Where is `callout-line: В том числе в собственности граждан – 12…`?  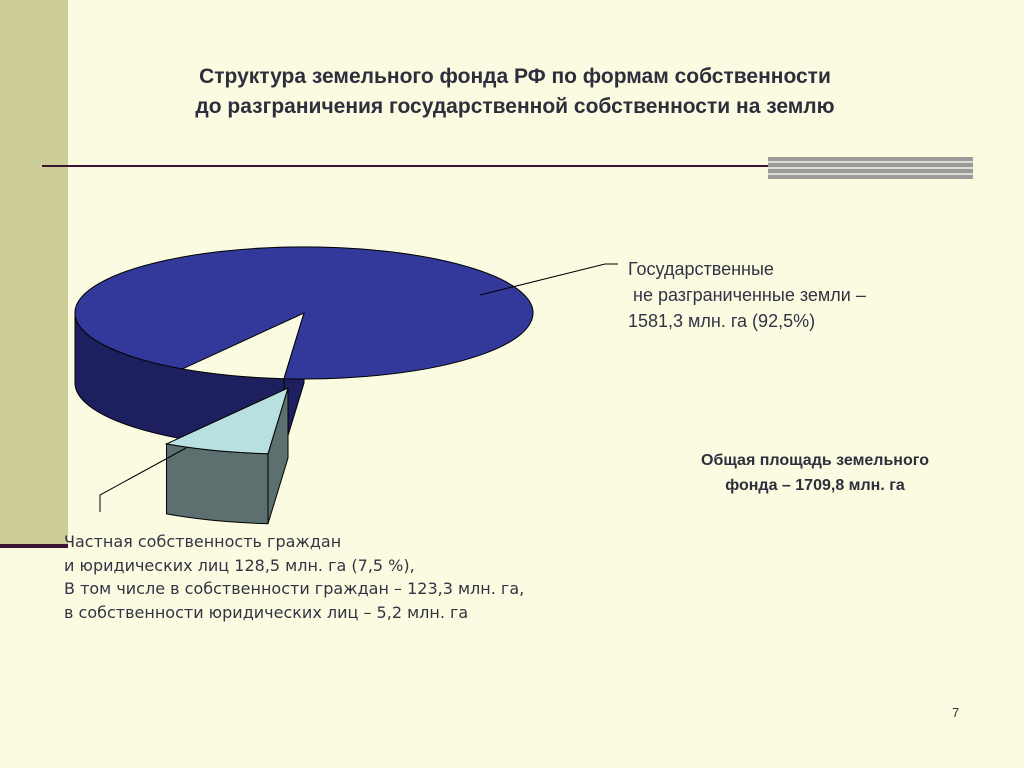 callout-line: В том числе в собственности граждан – 12… is located at coordinates (294, 588).